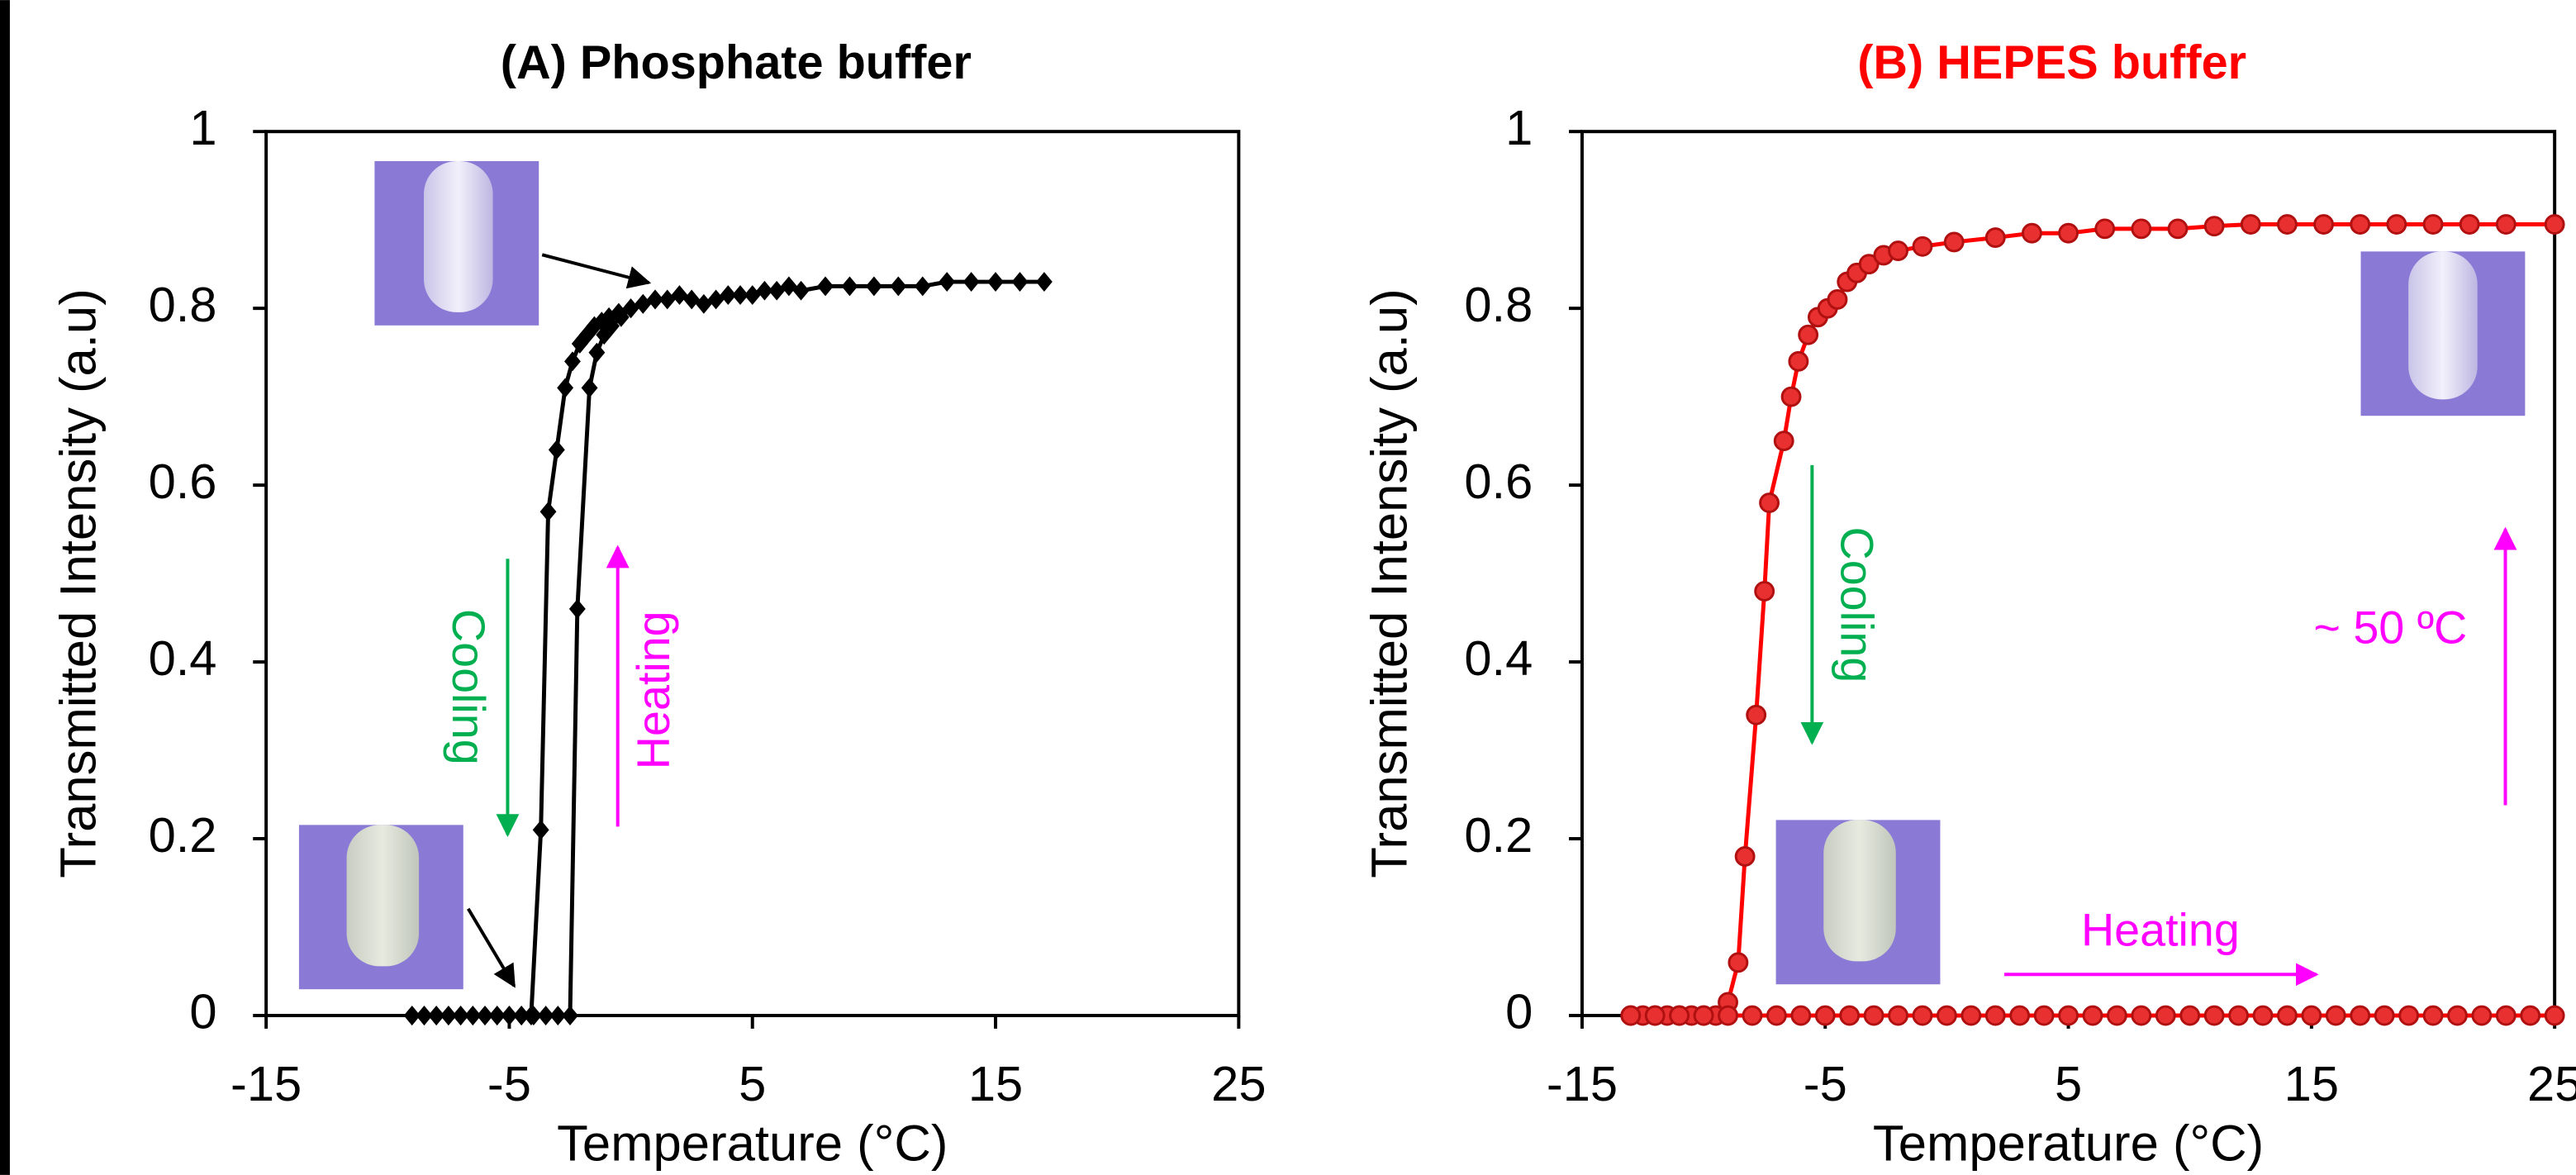 This screenshot has width=2576, height=1175. Describe the element at coordinates (468, 687) in the screenshot. I see `annotation: Cooling` at that location.